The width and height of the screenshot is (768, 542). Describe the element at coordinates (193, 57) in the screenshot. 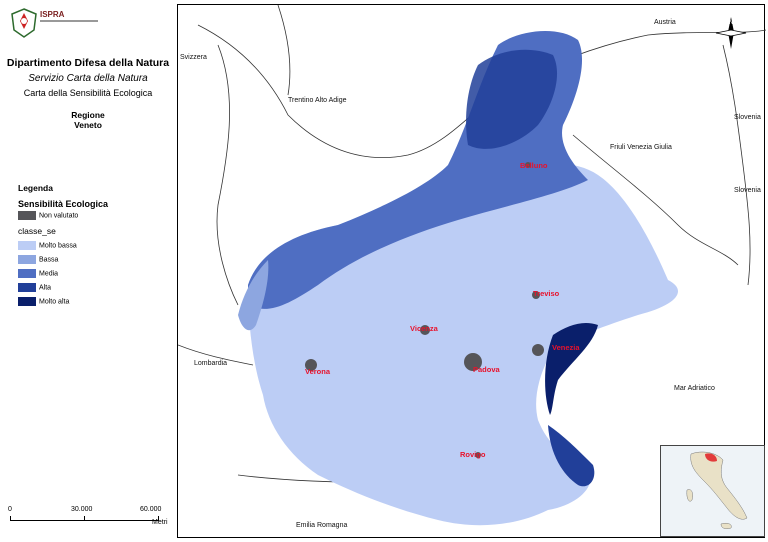

I see `label-svizzera: Svizzera` at that location.